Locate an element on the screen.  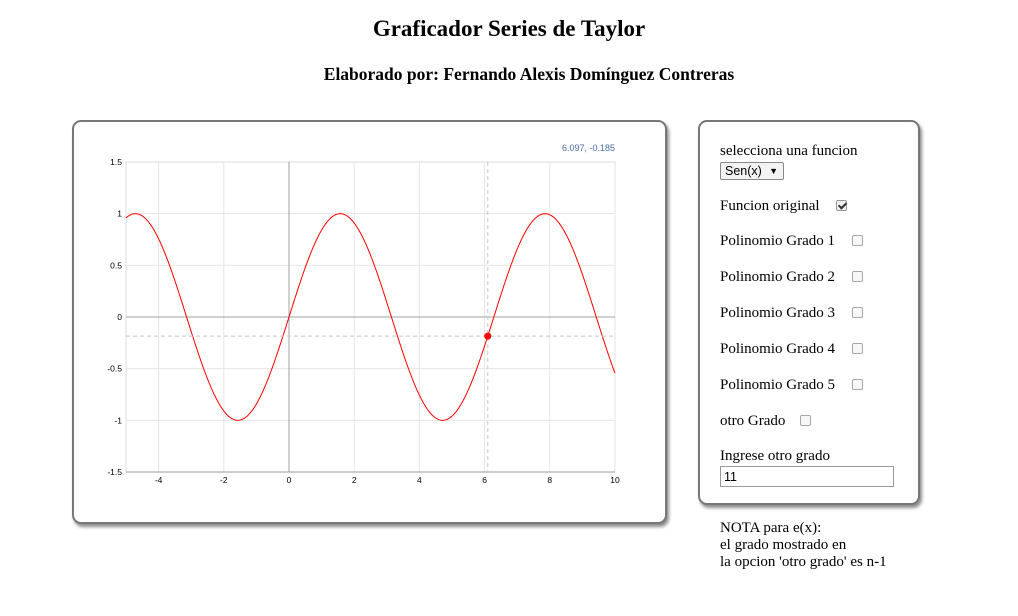
note-line-1: NOTA para e(x): is located at coordinates (771, 528).